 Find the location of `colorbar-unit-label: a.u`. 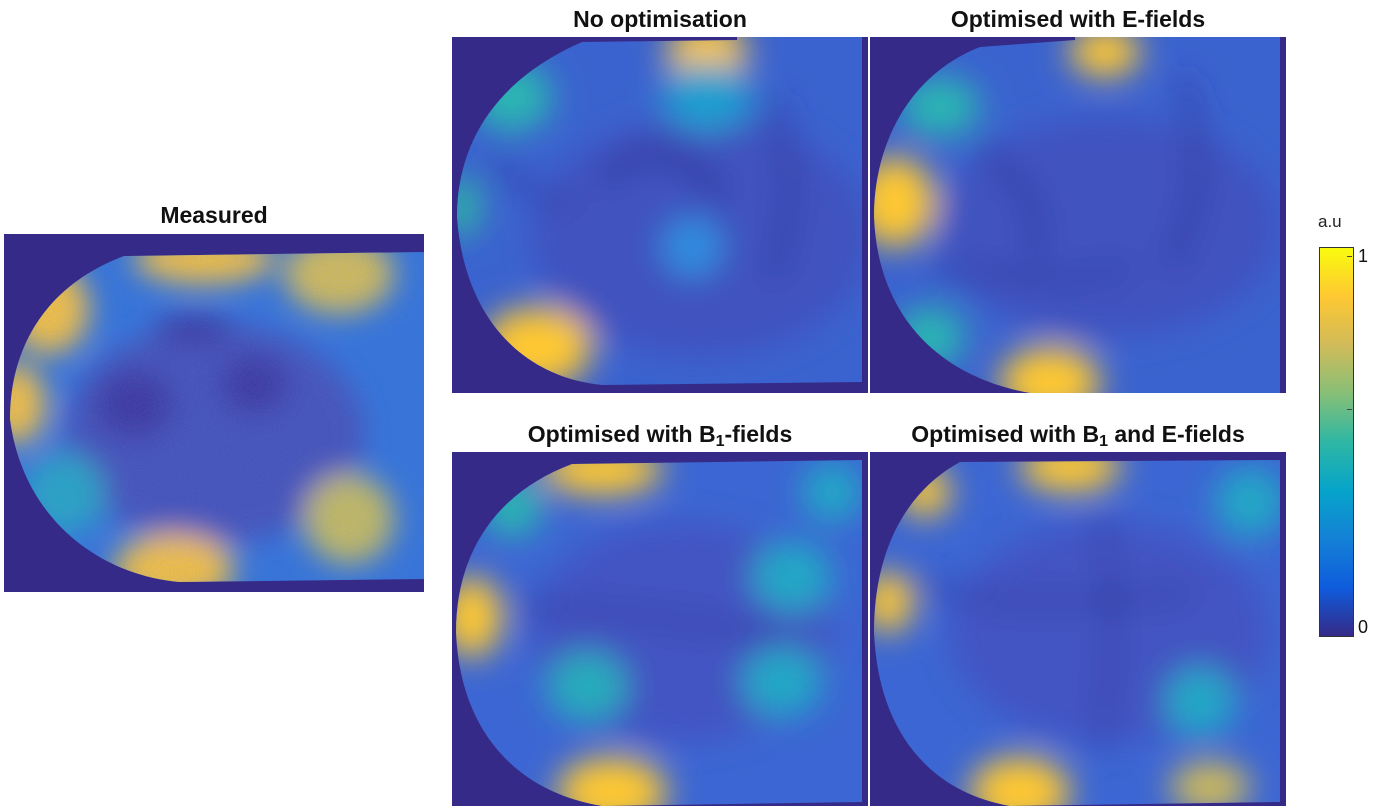

colorbar-unit-label: a.u is located at coordinates (1330, 221).